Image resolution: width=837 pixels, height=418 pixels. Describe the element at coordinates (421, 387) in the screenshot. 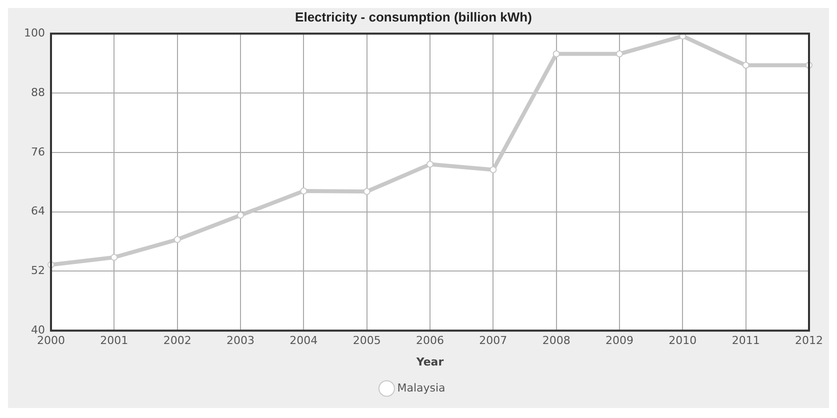

I see `legend-label: Malaysia` at that location.